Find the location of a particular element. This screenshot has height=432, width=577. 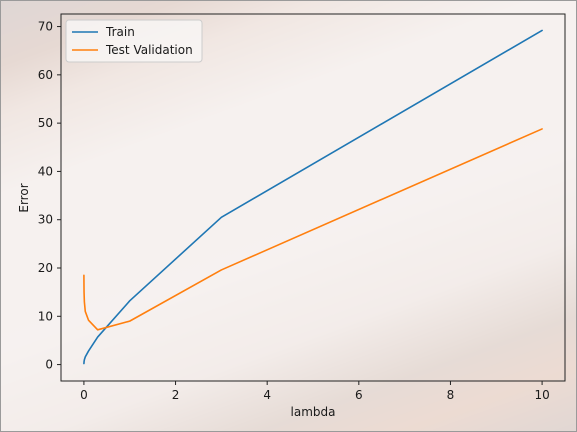

x-axis-label: lambda is located at coordinates (313, 412).